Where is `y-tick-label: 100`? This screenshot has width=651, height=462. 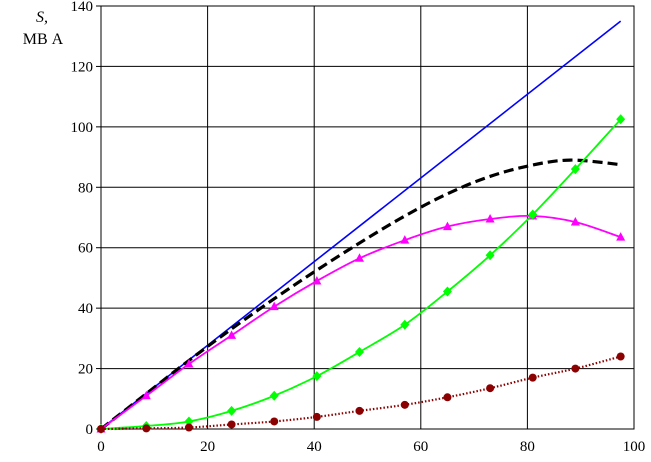 y-tick-label: 100 is located at coordinates (82, 128).